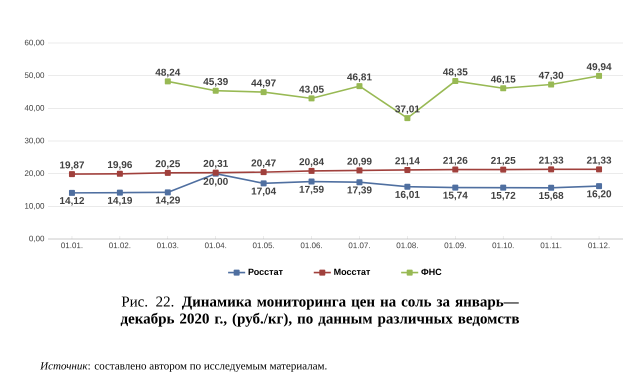 The height and width of the screenshot is (389, 640). What do you see at coordinates (551, 76) in the screenshot?
I see `data-label: 47,30` at bounding box center [551, 76].